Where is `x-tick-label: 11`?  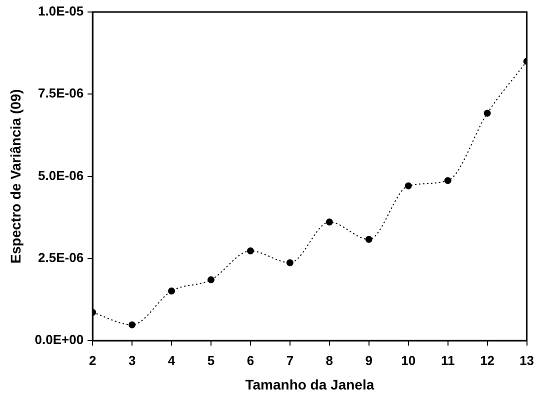
x-tick-label: 11 is located at coordinates (447, 360).